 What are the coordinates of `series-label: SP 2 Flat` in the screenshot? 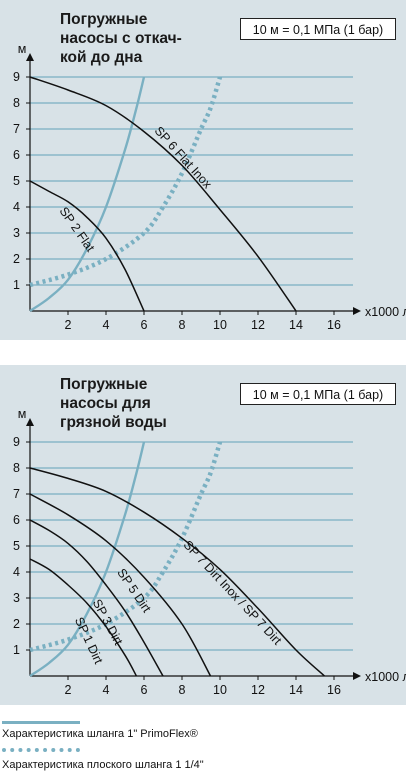 It's located at (77, 229).